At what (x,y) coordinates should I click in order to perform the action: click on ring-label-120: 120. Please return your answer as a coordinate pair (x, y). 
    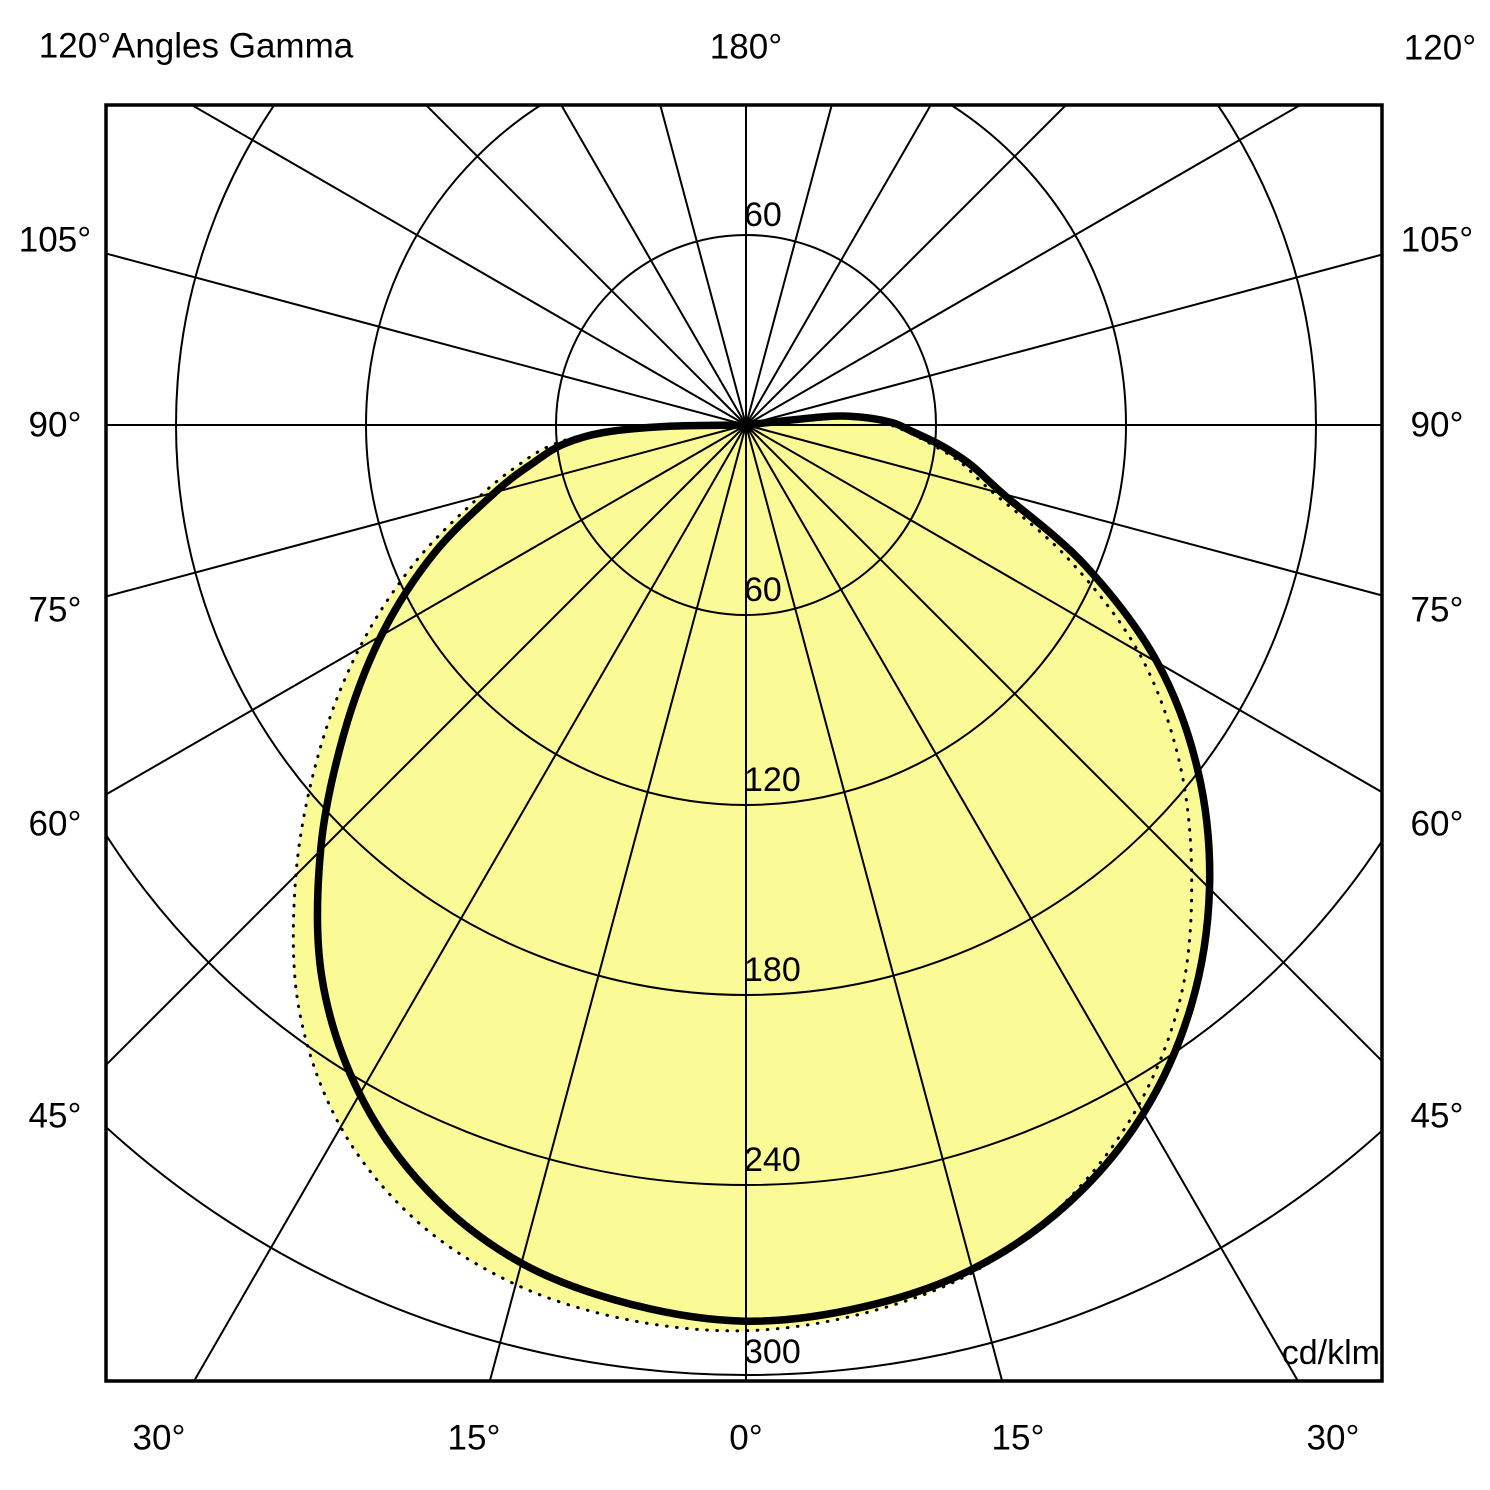
    Looking at the image, I should click on (772, 780).